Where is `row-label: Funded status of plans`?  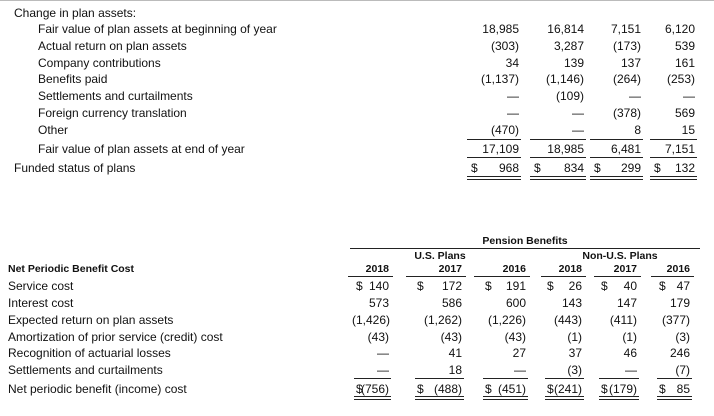
row-label: Funded status of plans is located at coordinates (75, 168).